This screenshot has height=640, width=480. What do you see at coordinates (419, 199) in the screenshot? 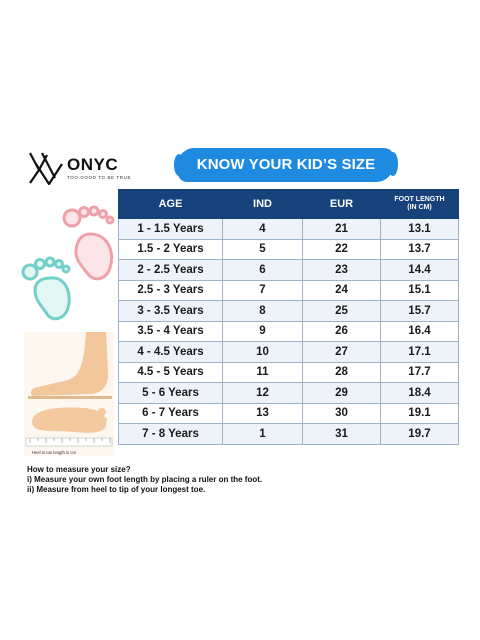
I see `header-foot-length-line1: FOOT LENGTH` at bounding box center [419, 199].